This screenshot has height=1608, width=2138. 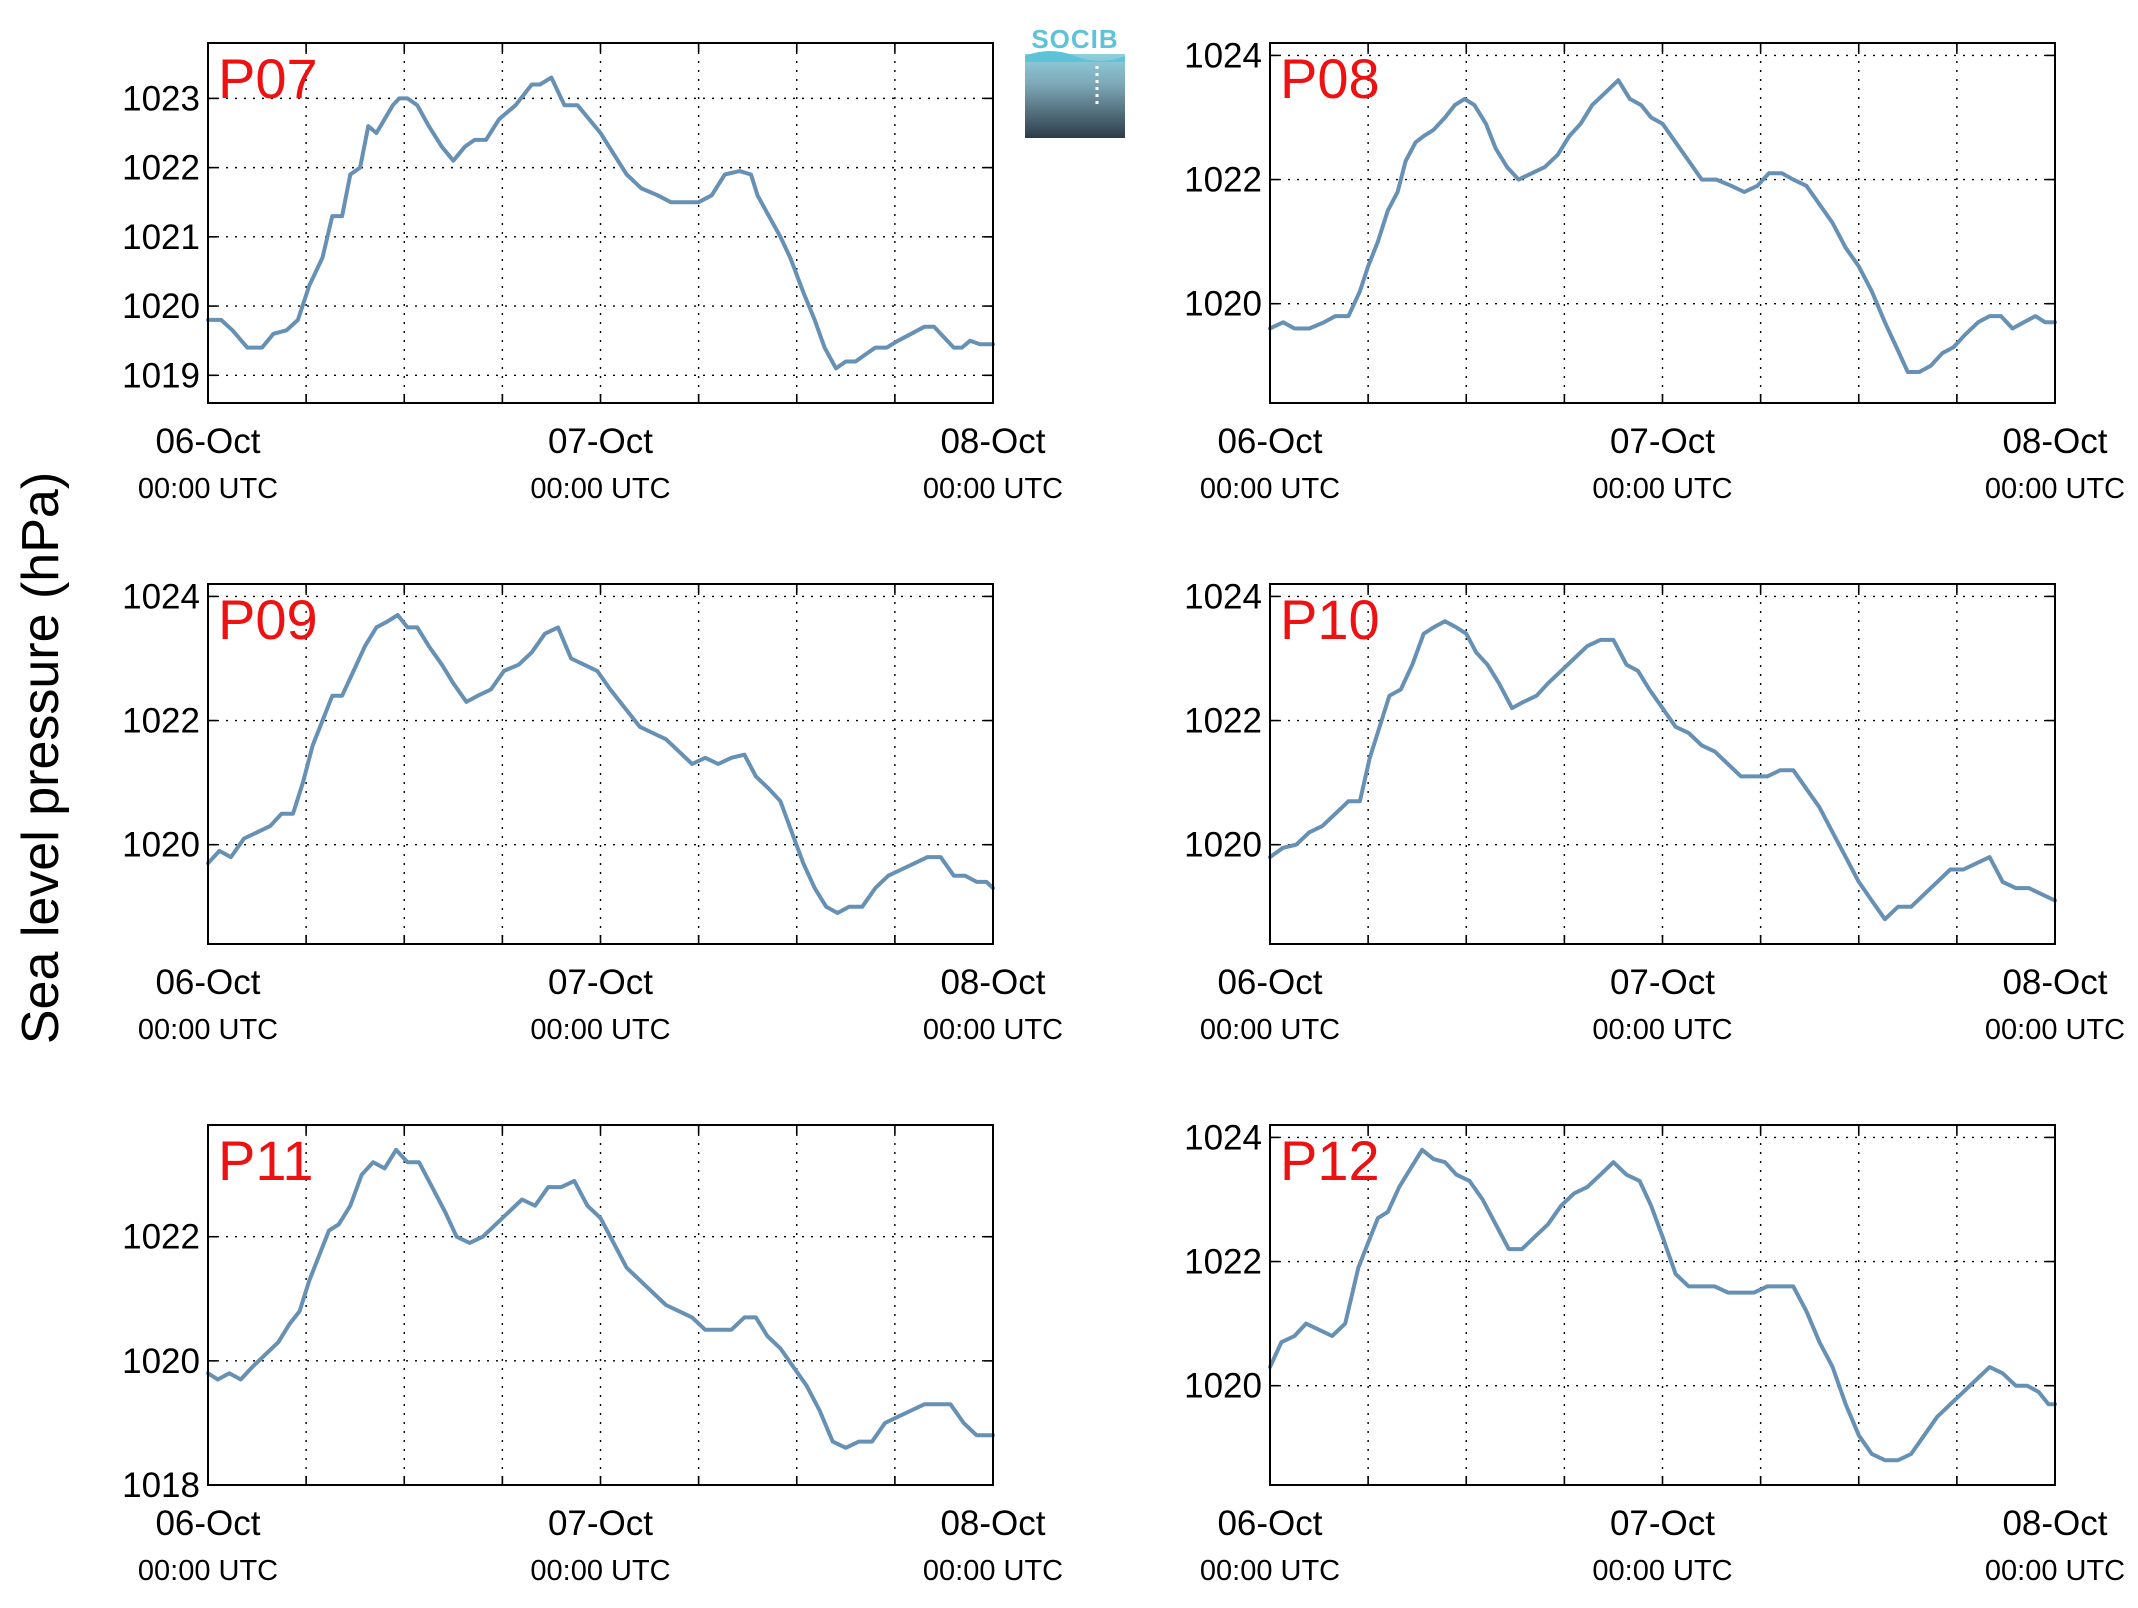 I want to click on logo-wave, so click(x=1075, y=56).